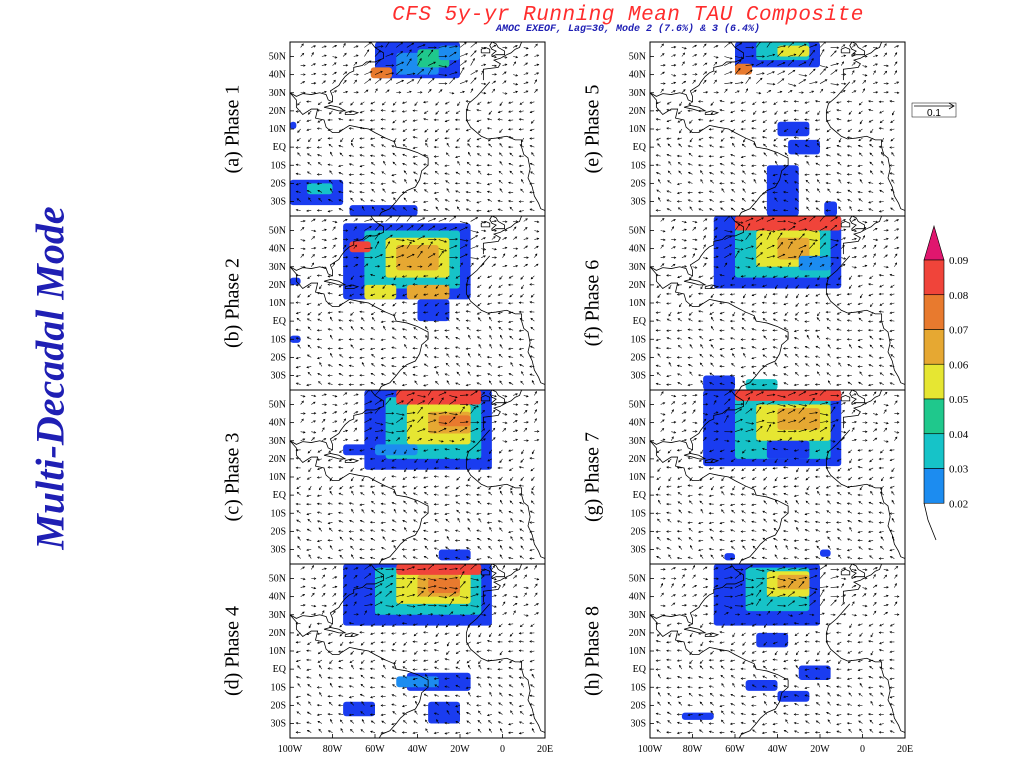 Image resolution: width=1024 pixels, height=768 pixels. I want to click on stress-shading, so click(743, 69).